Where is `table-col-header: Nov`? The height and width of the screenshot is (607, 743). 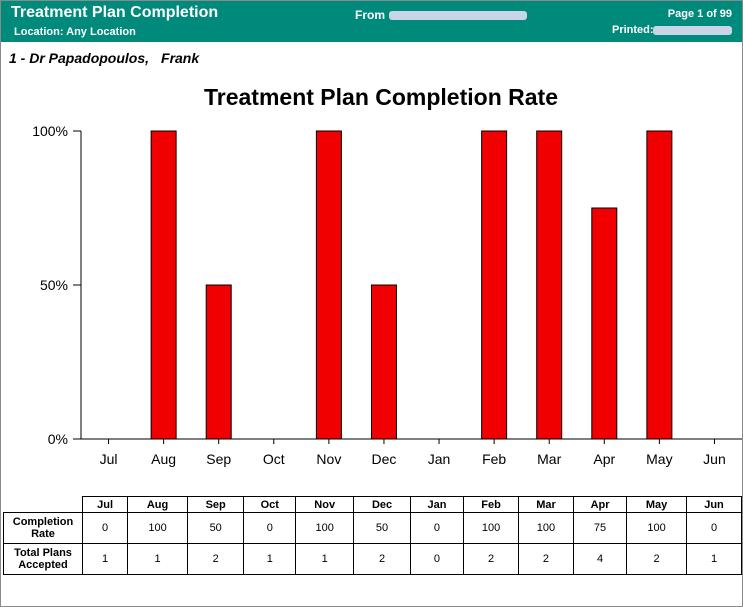 table-col-header: Nov is located at coordinates (325, 504).